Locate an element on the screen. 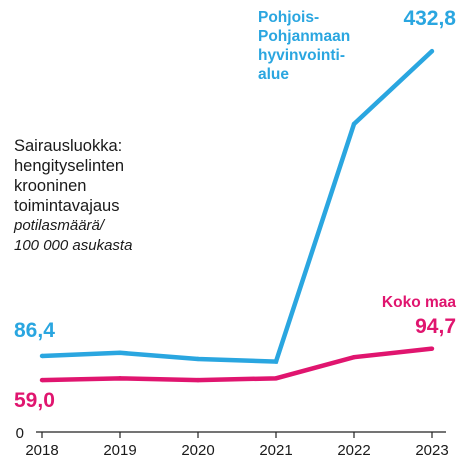 This screenshot has width=468, height=468. x-tick-label: 2020 is located at coordinates (197, 450).